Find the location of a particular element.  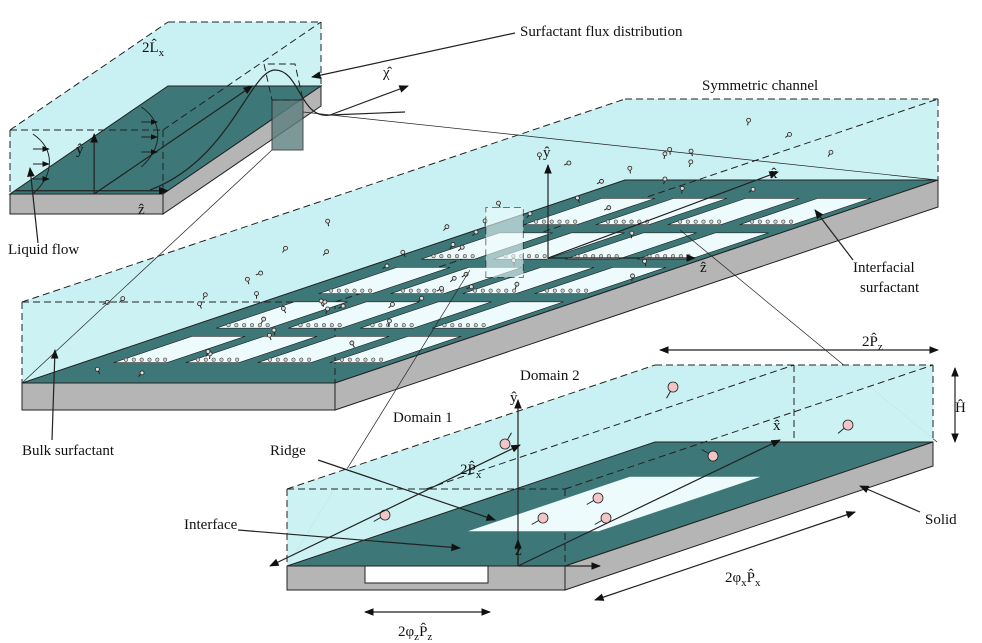

label-part: 2P̂ is located at coordinates (870, 341).